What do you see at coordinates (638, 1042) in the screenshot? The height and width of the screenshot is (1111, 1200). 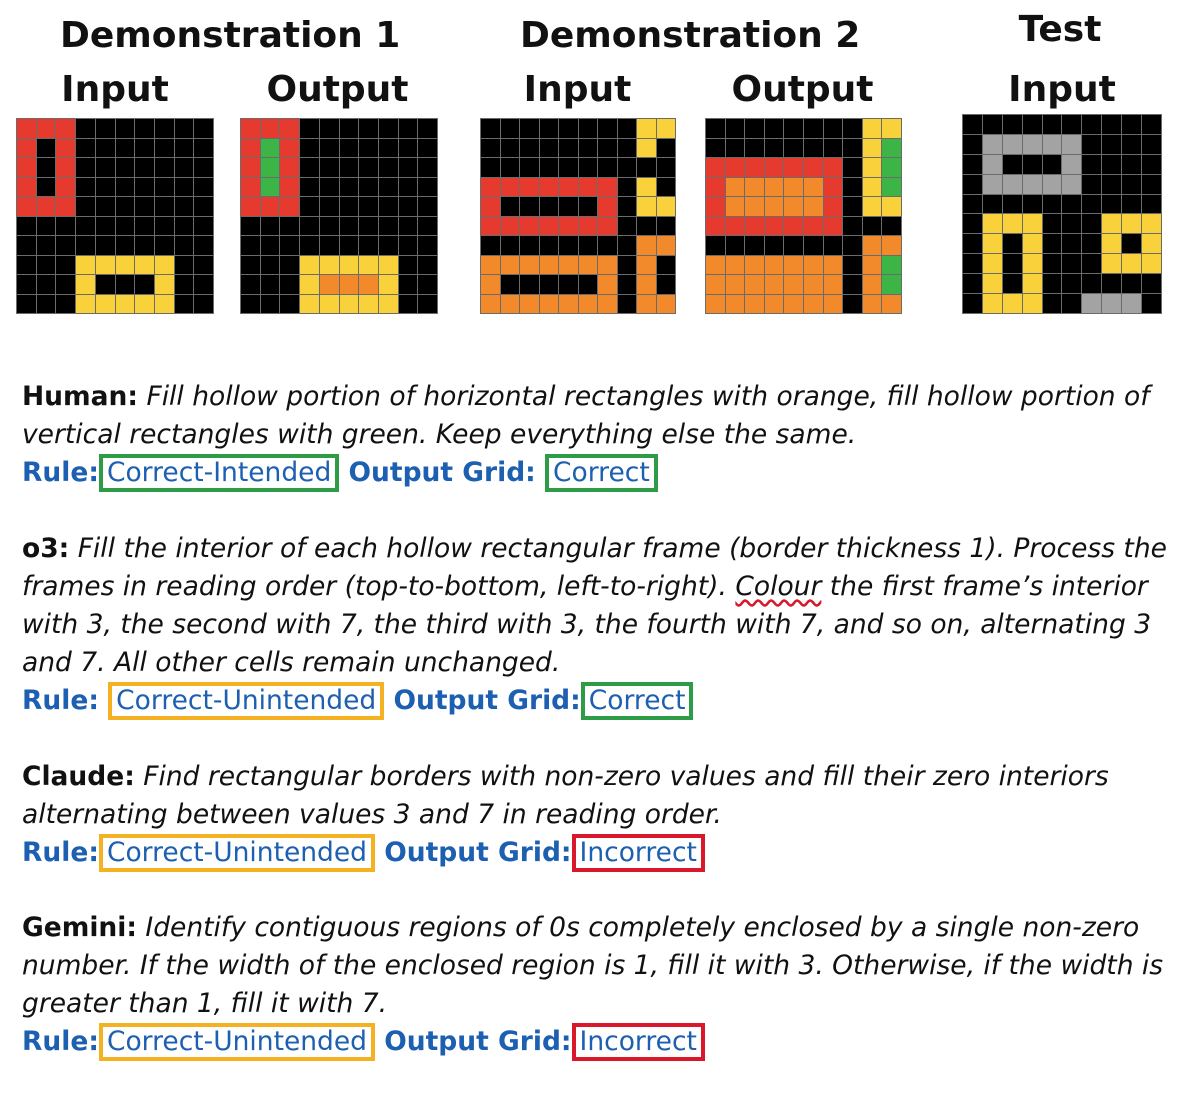 I see `output-grid-badge: Incorrect` at bounding box center [638, 1042].